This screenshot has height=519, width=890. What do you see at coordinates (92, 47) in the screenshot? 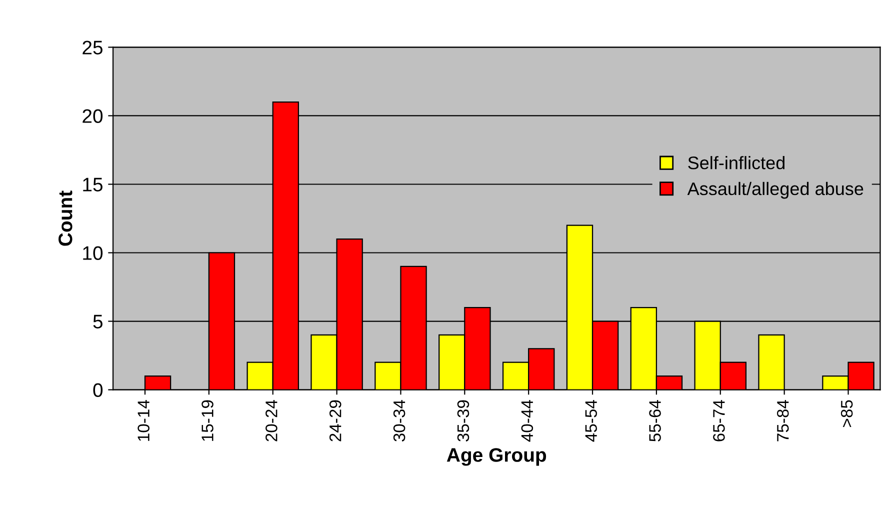
I see `y-tick-label: 25` at bounding box center [92, 47].